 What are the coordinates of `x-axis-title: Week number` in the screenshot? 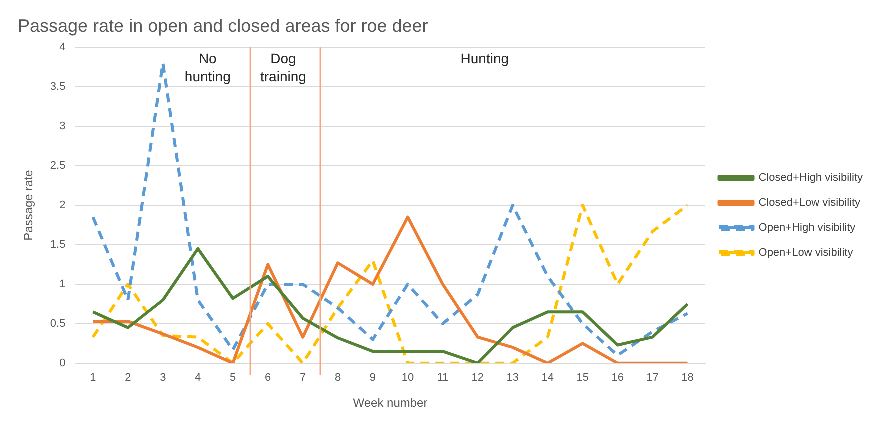 It's located at (390, 403).